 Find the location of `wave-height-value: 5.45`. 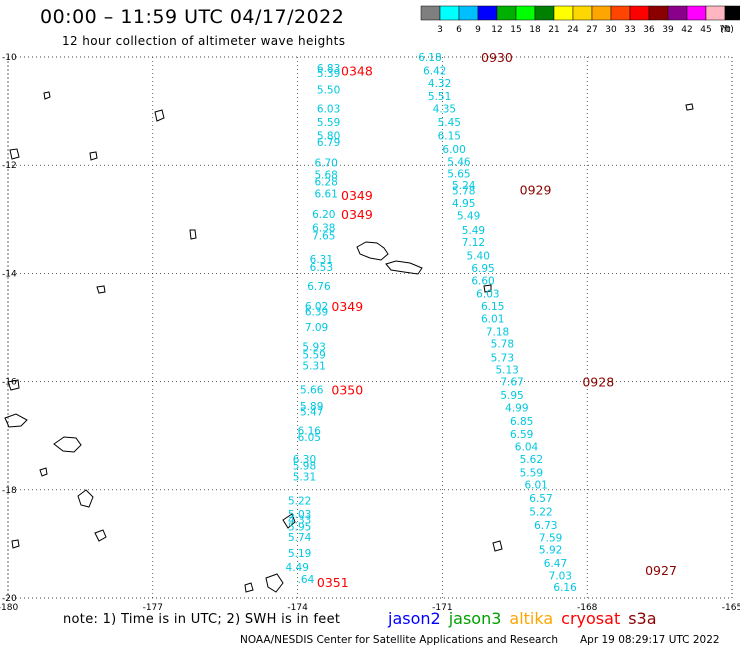

wave-height-value: 5.45 is located at coordinates (449, 123).